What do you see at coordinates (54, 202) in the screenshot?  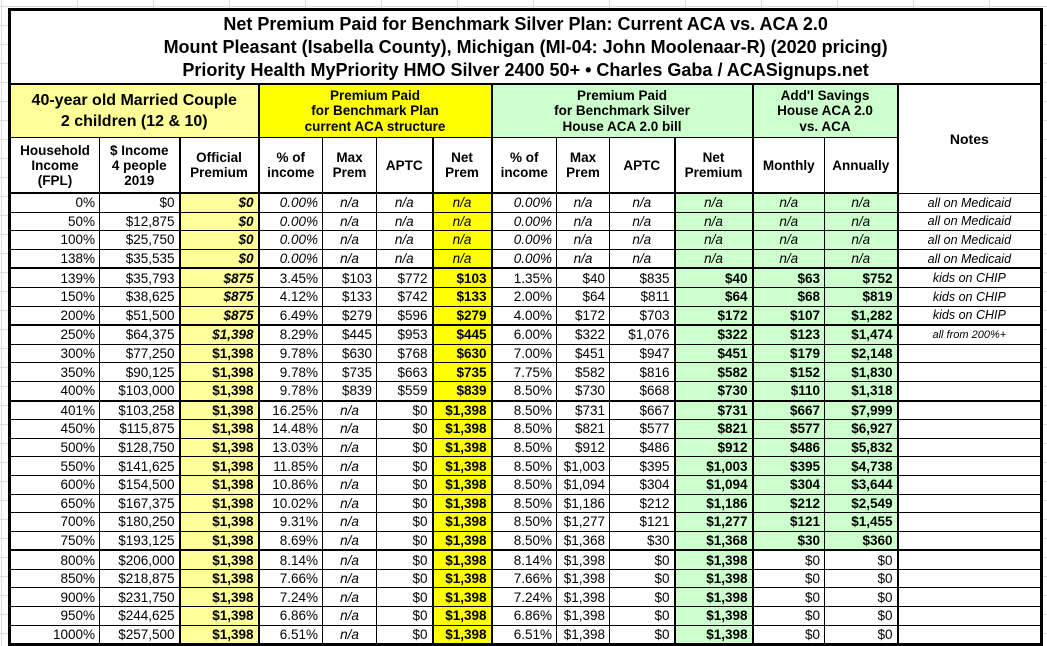 I see `cell-fpl: 0%` at bounding box center [54, 202].